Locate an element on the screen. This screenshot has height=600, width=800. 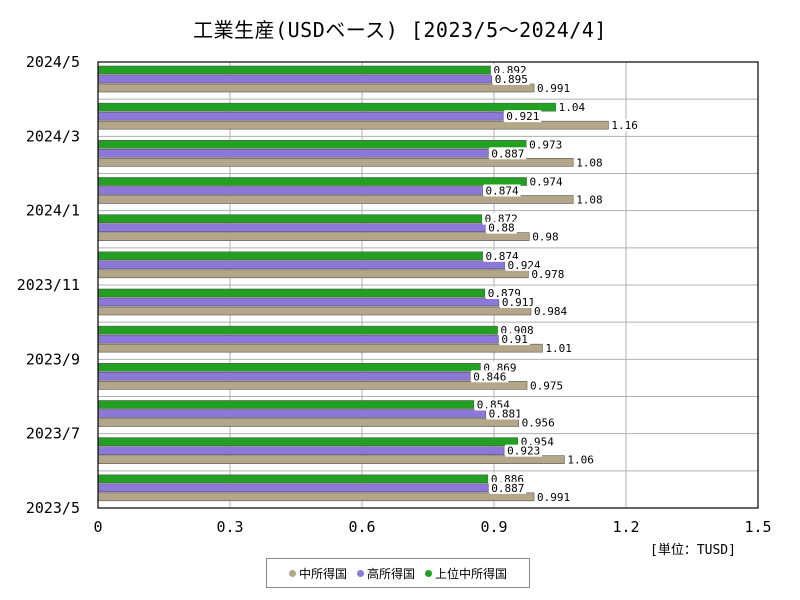
legend-dot-high-income is located at coordinates (360, 573).